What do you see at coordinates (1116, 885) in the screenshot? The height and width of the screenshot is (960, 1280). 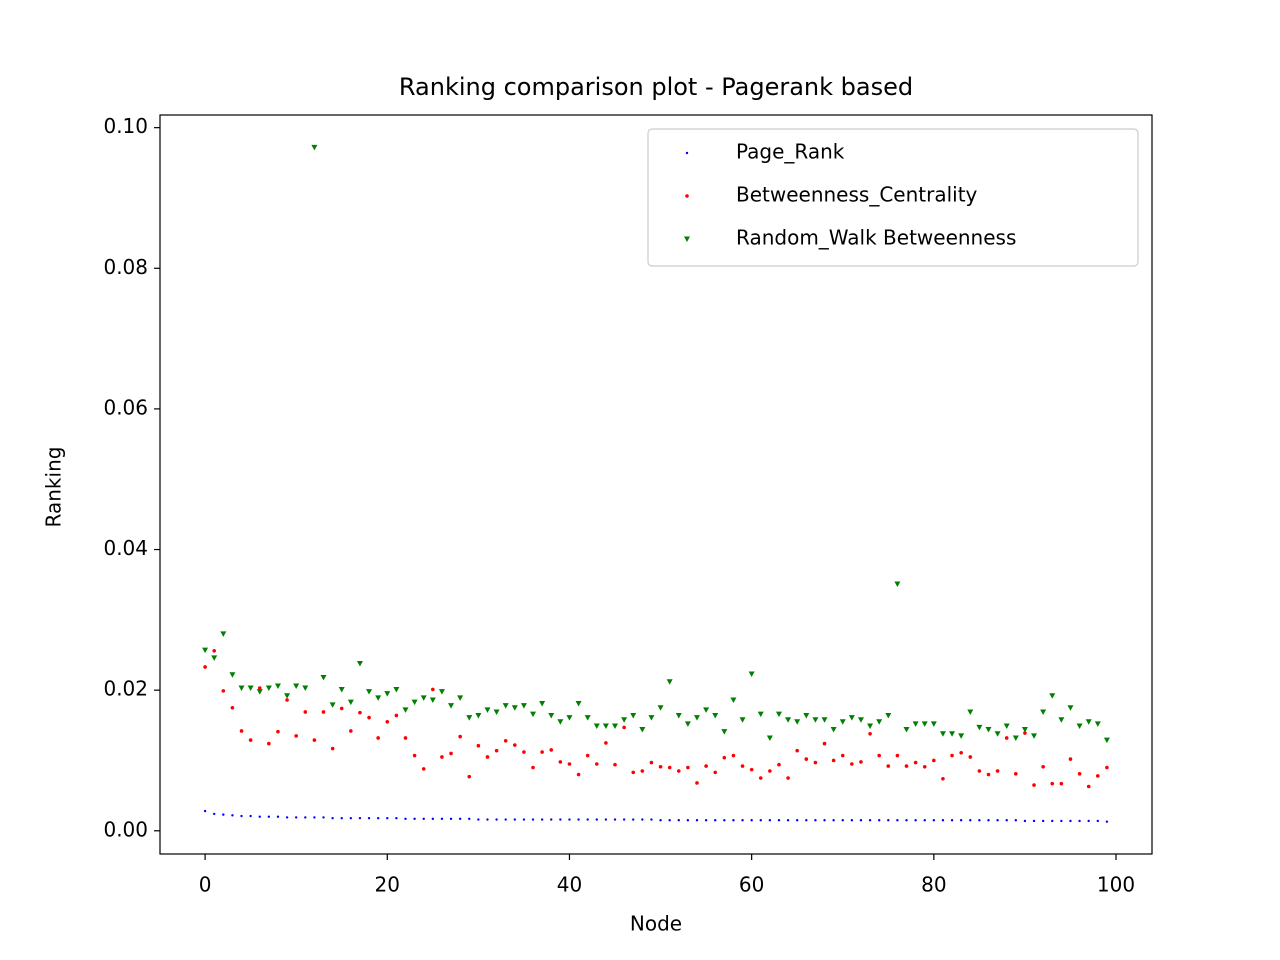 I see `x-tick-label: 100` at bounding box center [1116, 885].